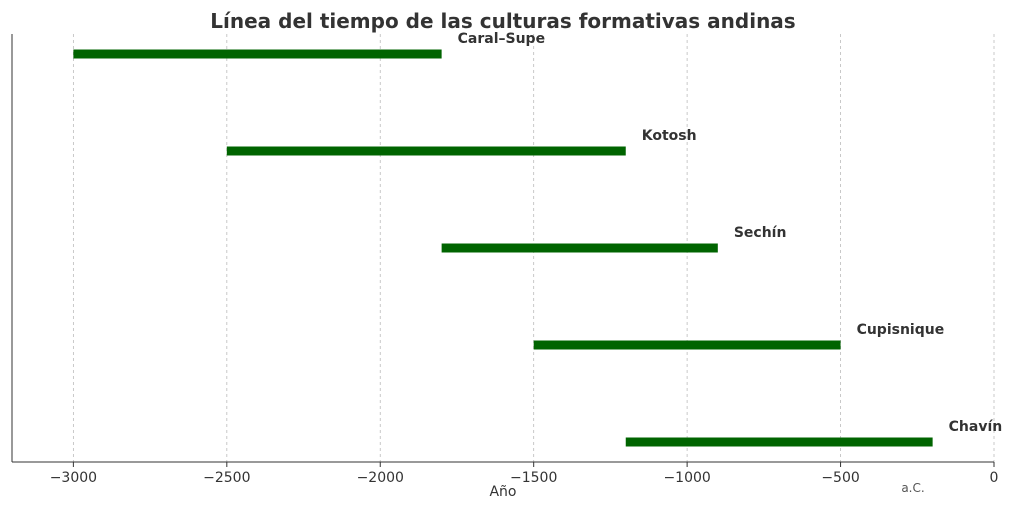 The width and height of the screenshot is (1024, 512). Describe the element at coordinates (669, 136) in the screenshot. I see `bar-label: Kotosh` at that location.